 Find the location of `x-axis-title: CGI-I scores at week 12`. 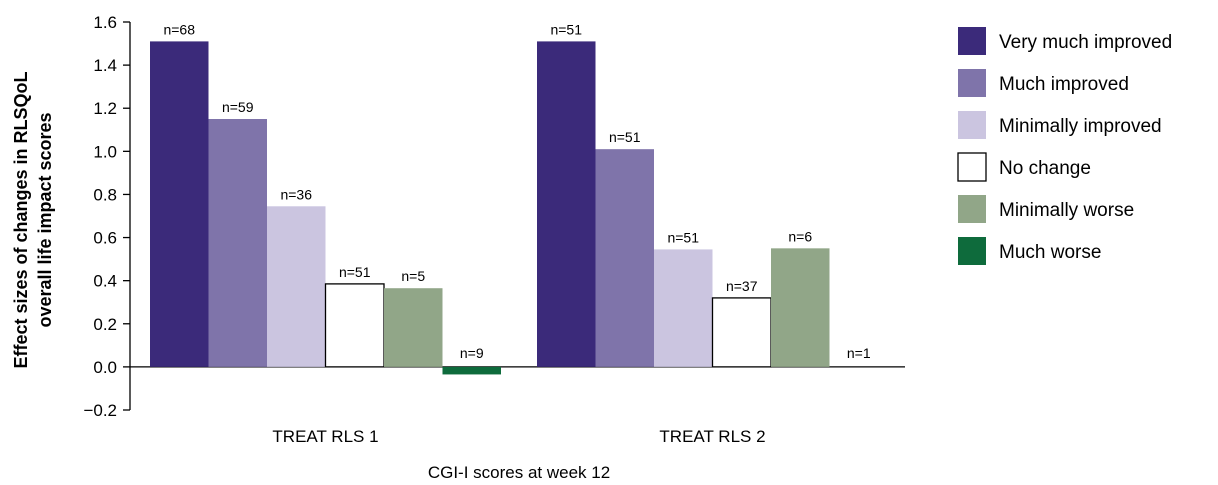

x-axis-title: CGI-I scores at week 12 is located at coordinates (519, 472).